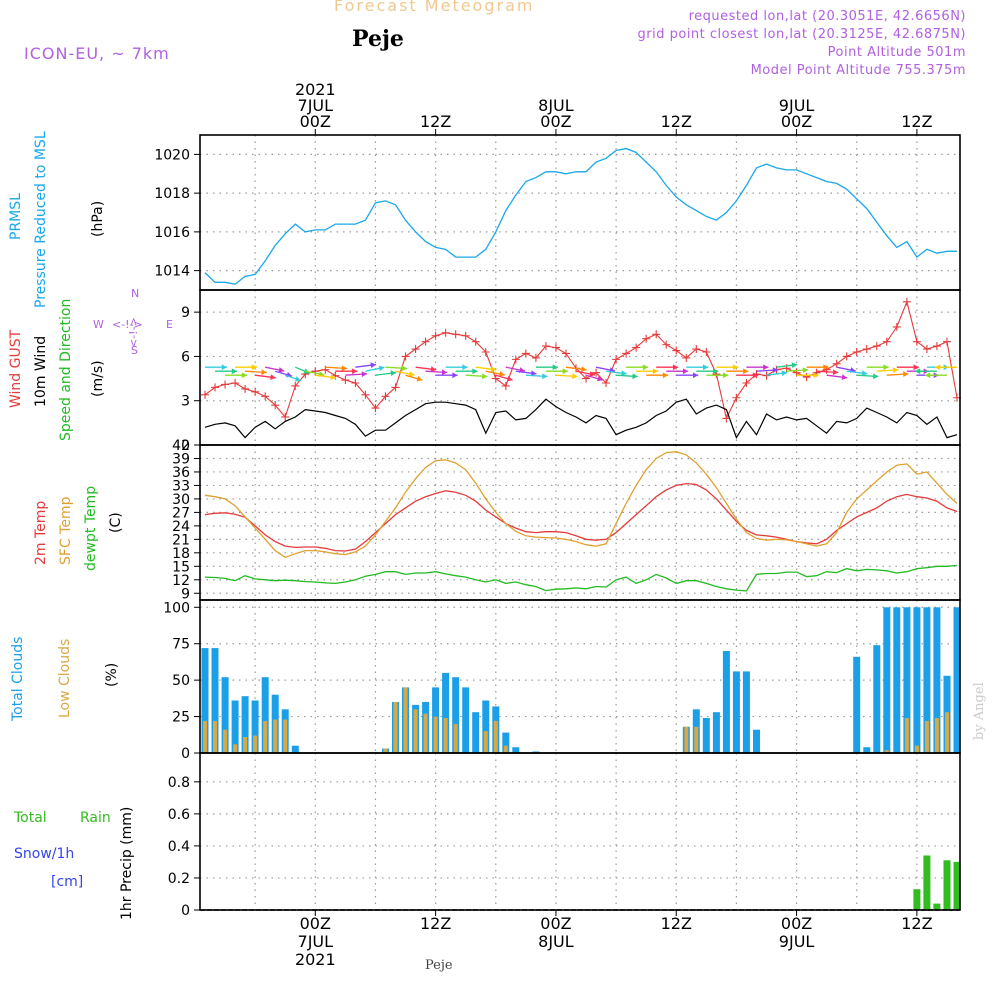 Image resolution: width=1000 pixels, height=1000 pixels. What do you see at coordinates (858, 70) in the screenshot?
I see `model-altitude: Model Point Altitude 755.375m` at bounding box center [858, 70].